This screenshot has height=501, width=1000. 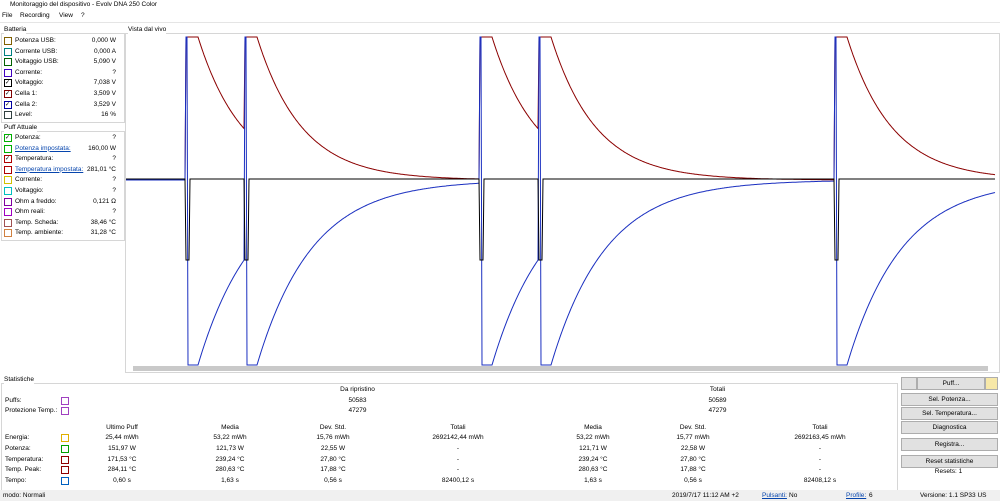 What do you see at coordinates (333, 459) in the screenshot?
I see `stat-value: 27,80 °C` at bounding box center [333, 459].